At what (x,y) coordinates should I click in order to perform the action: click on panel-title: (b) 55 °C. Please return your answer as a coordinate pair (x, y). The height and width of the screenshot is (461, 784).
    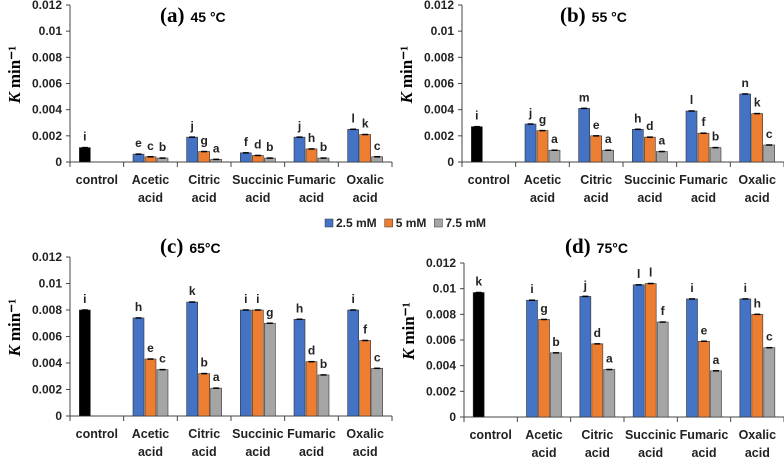
    Looking at the image, I should click on (593, 15).